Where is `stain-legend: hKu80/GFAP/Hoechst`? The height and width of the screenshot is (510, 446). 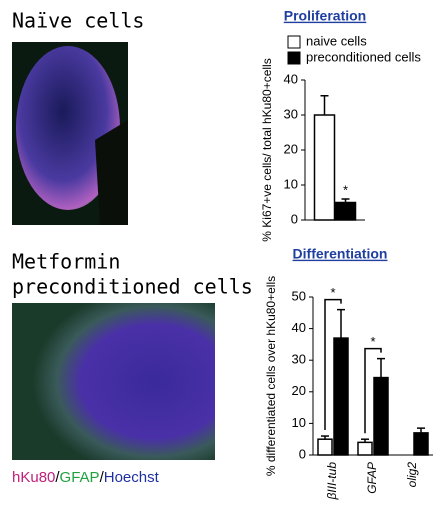 stain-legend: hKu80/GFAP/Hoechst is located at coordinates (86, 477).